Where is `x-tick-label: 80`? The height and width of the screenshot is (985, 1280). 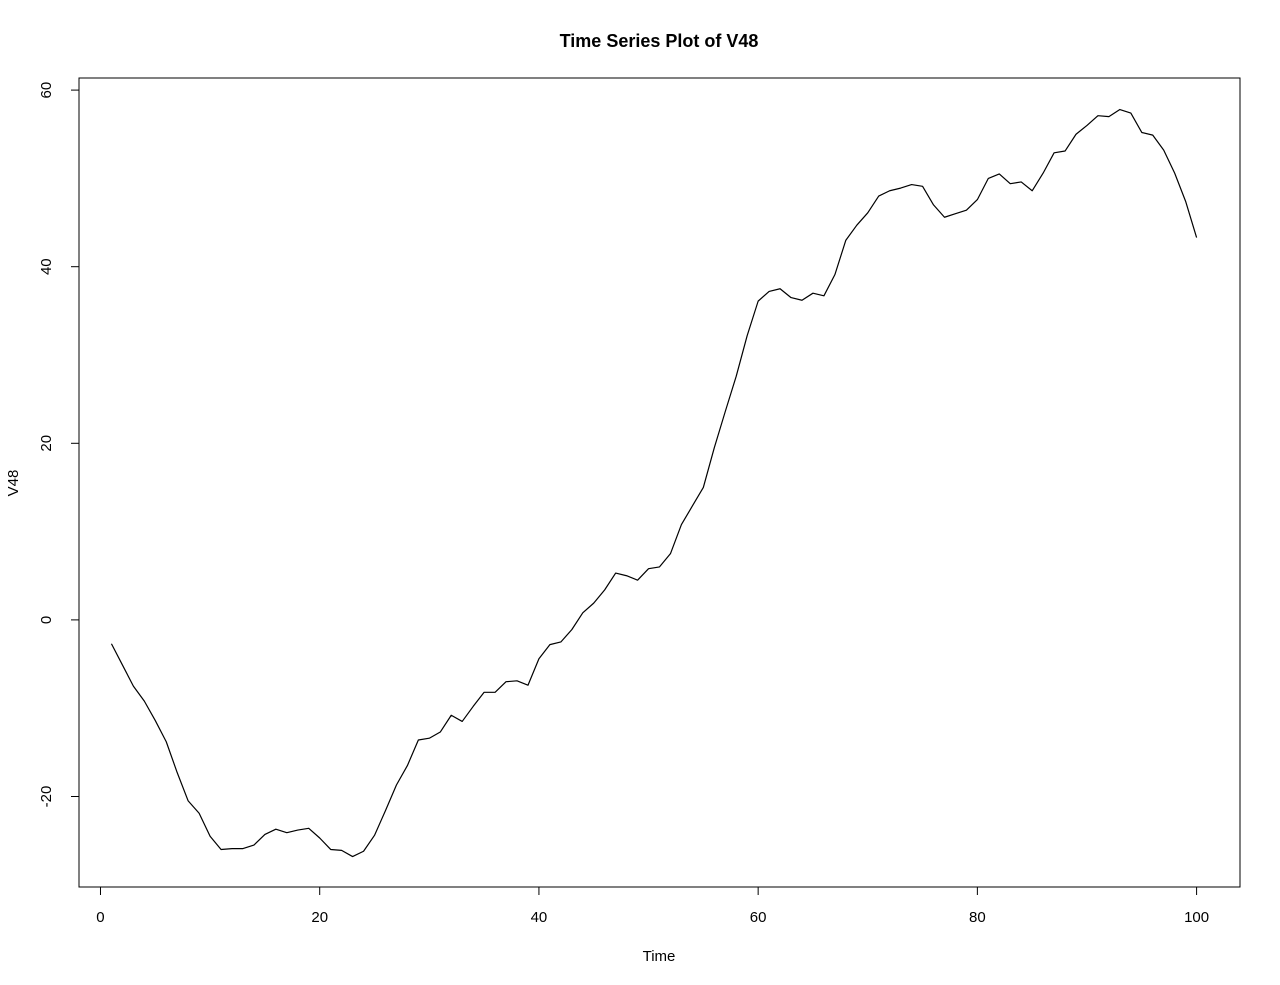 x-tick-label: 80 is located at coordinates (977, 917).